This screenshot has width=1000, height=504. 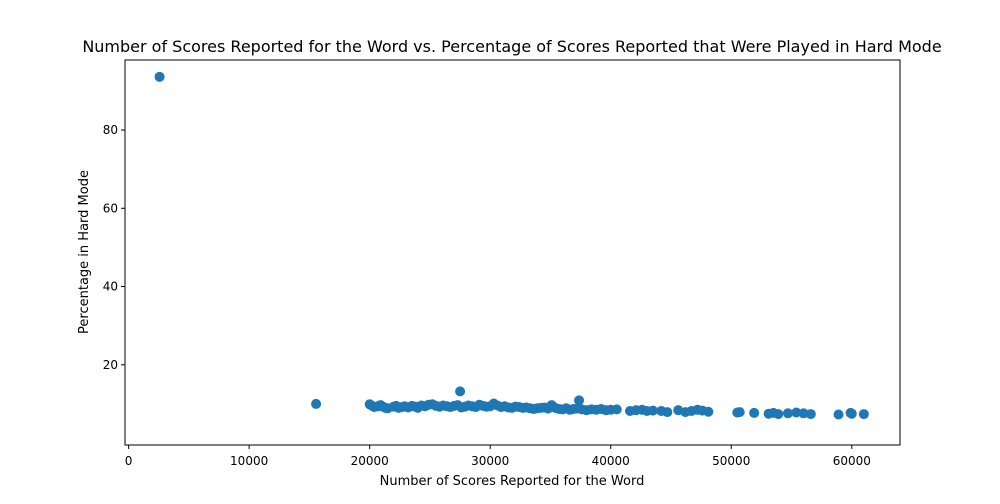 I want to click on y-tick-label: 40, so click(x=110, y=287).